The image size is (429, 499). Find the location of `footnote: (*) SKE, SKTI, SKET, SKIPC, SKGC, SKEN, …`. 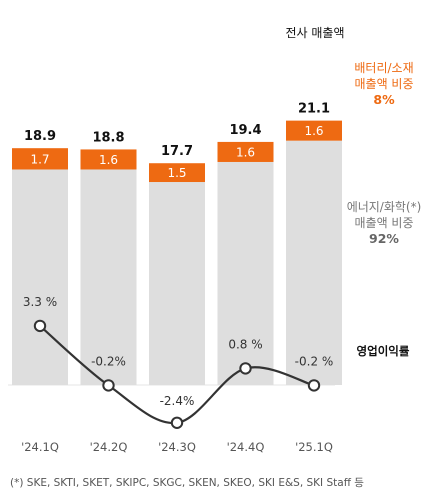

footnote: (*) SKE, SKTI, SKET, SKIPC, SKGC, SKEN, … is located at coordinates (187, 483).